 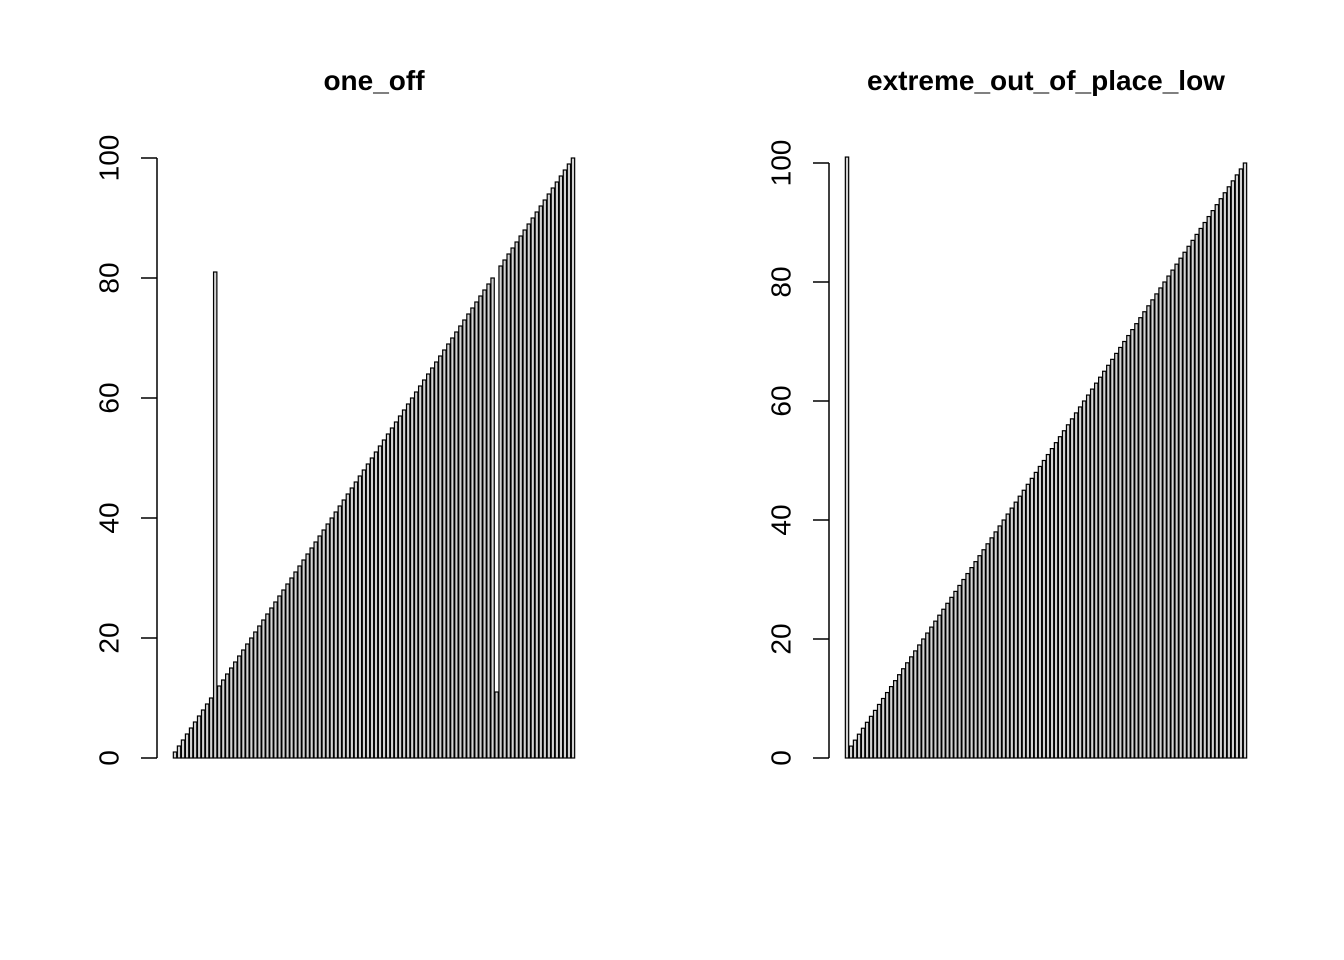 What do you see at coordinates (1046, 80) in the screenshot?
I see `chart-title: extreme_out_of_place_low` at bounding box center [1046, 80].